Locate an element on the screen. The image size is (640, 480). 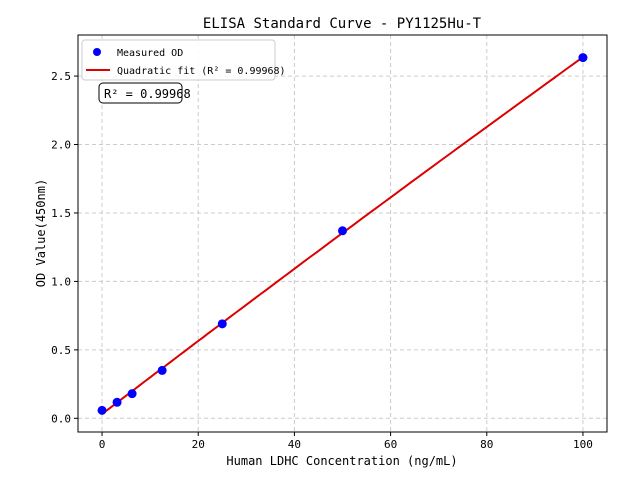
y-tick-label: 0.0 is located at coordinates (61, 418).